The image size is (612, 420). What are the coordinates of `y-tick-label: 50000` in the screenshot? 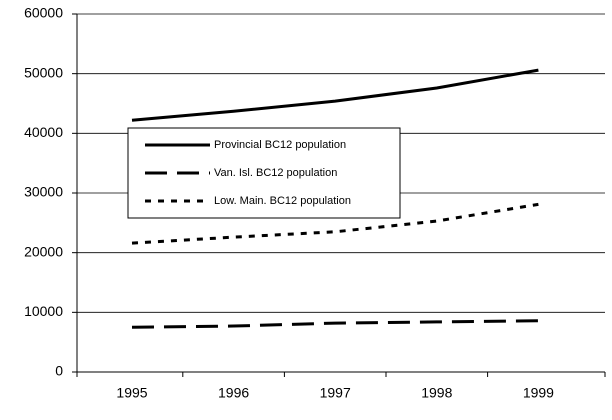 It's located at (43, 72).